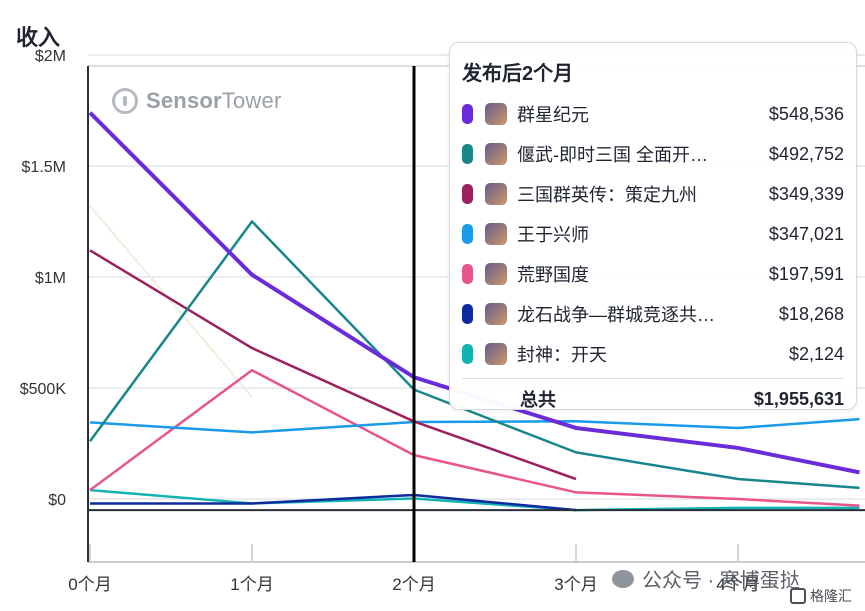  Describe the element at coordinates (806, 233) in the screenshot. I see `tooltip-row-value: $347,021` at that location.